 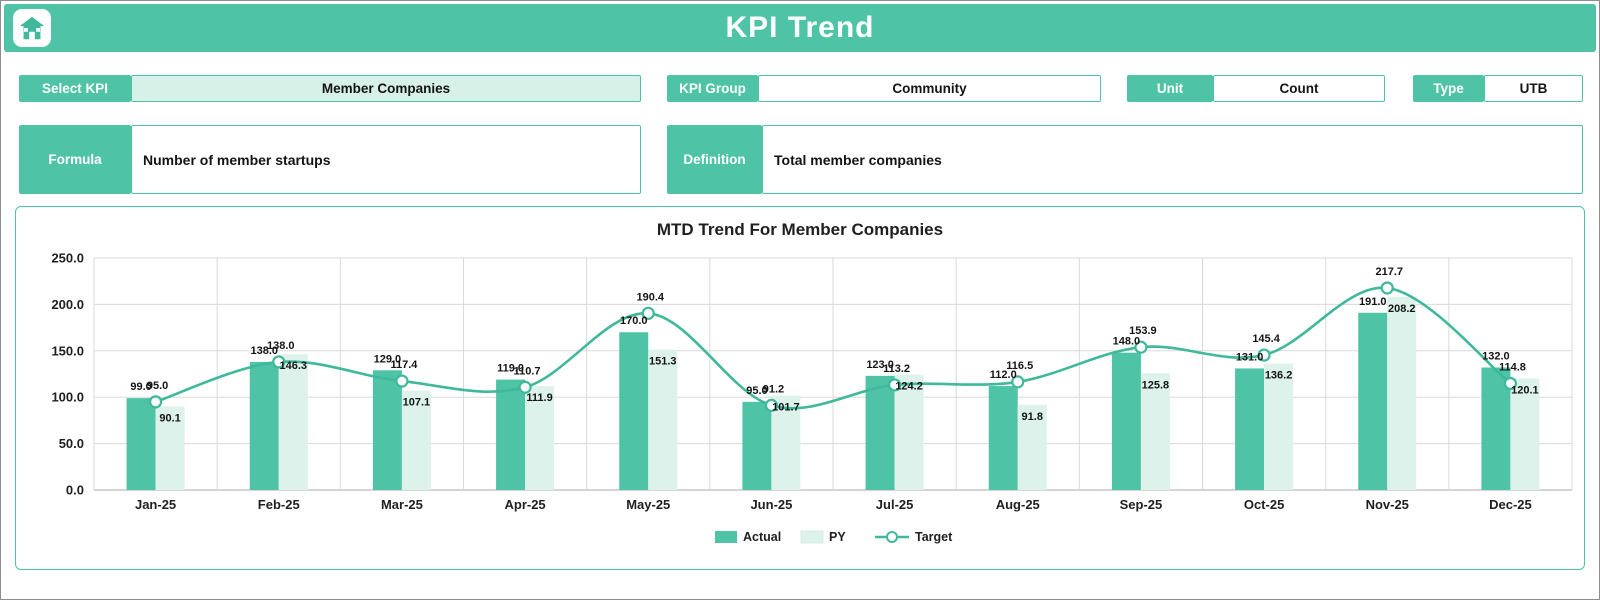 What do you see at coordinates (773, 389) in the screenshot?
I see `svg-text: 91.2` at bounding box center [773, 389].